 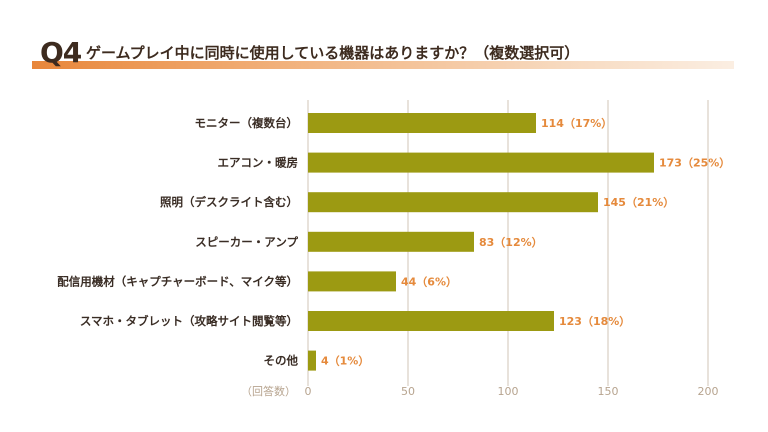 What do you see at coordinates (281, 361) in the screenshot?
I see `category-label: その他` at bounding box center [281, 361].